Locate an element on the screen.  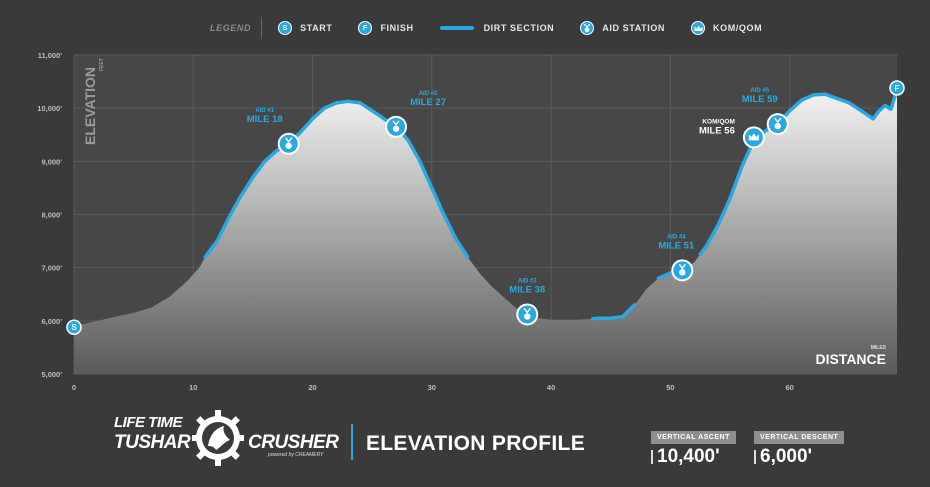
legend-item-start: S START is located at coordinates (305, 28).